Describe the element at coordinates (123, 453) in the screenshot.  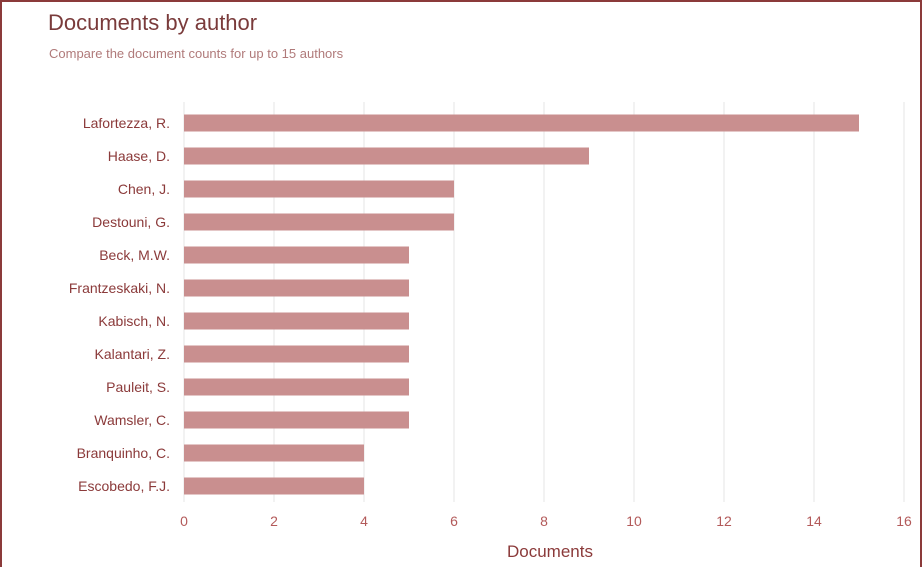
I see `category-label: Branquinho, C.` at that location.